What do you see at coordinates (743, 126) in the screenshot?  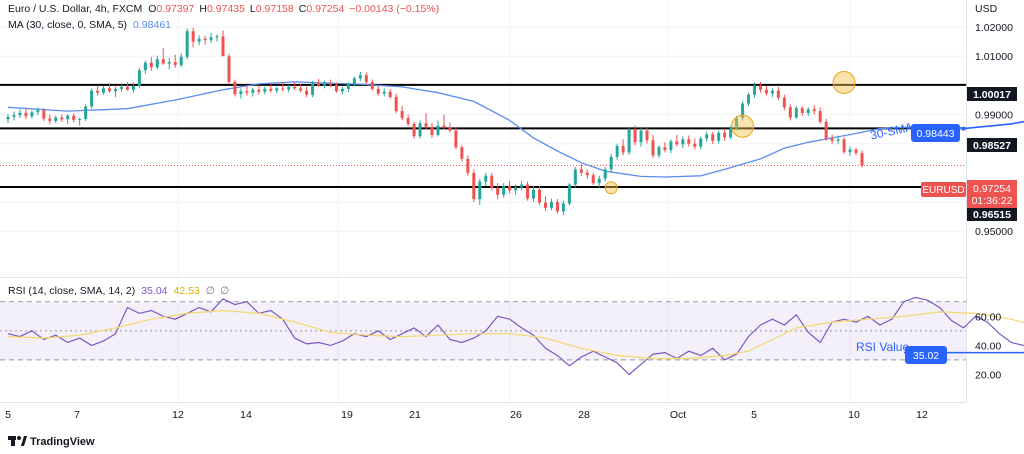 I see `highlight-circle` at bounding box center [743, 126].